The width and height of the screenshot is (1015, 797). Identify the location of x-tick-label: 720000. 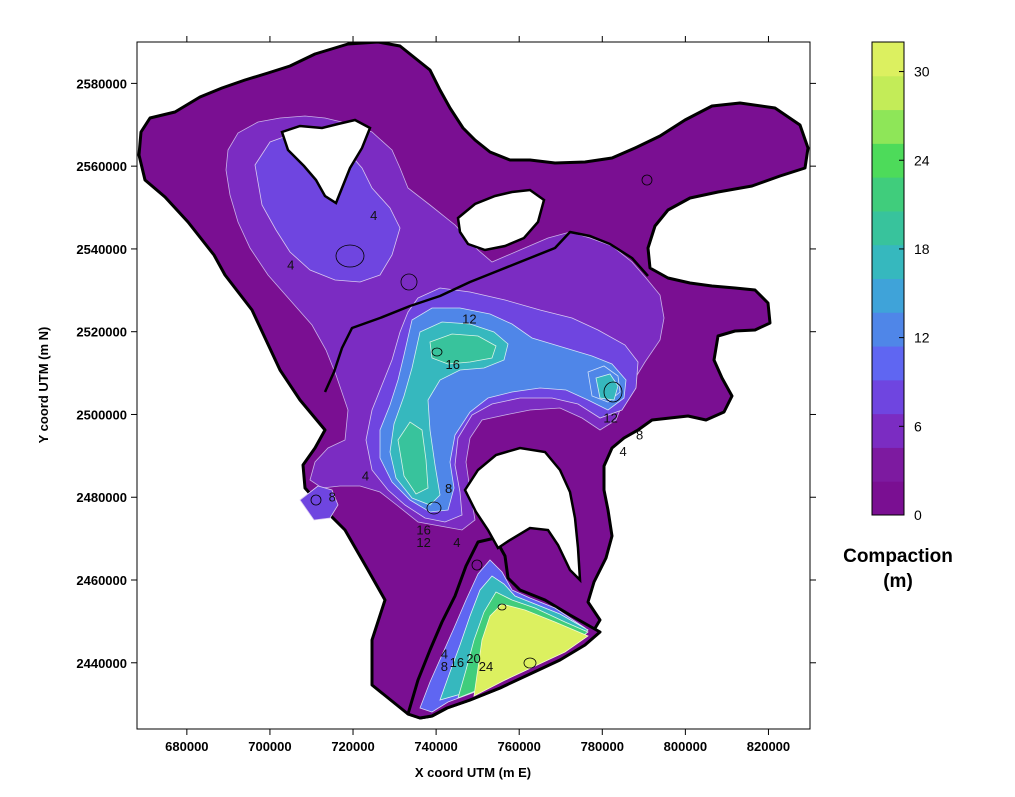
(352, 746).